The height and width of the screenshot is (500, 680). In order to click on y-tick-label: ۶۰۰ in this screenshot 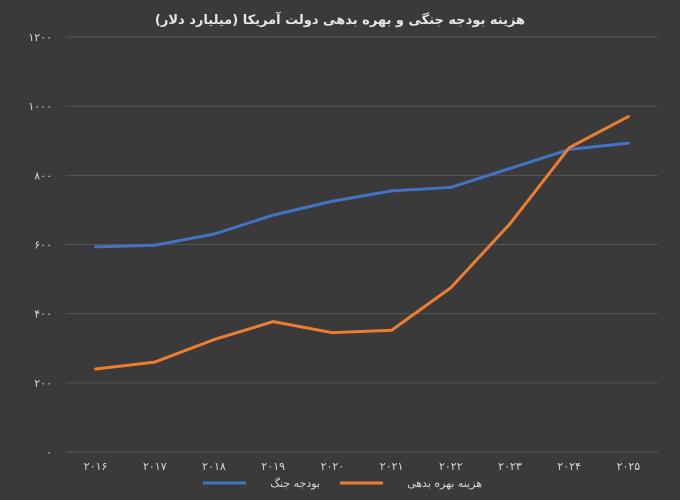, I will do `click(43, 245)`.